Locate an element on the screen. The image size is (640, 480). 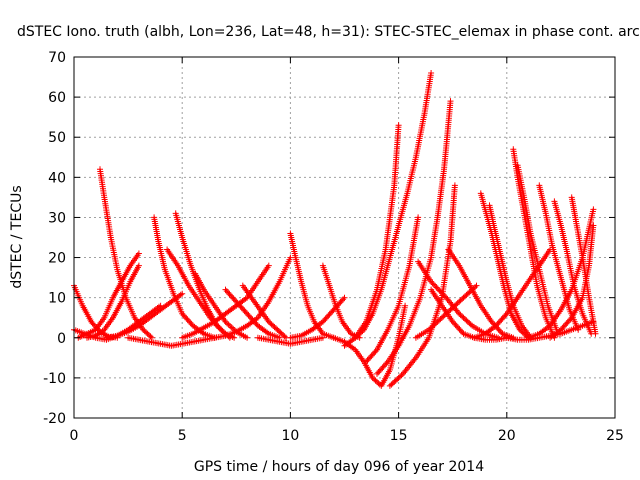
y-tick-label: 30 is located at coordinates (57, 218).